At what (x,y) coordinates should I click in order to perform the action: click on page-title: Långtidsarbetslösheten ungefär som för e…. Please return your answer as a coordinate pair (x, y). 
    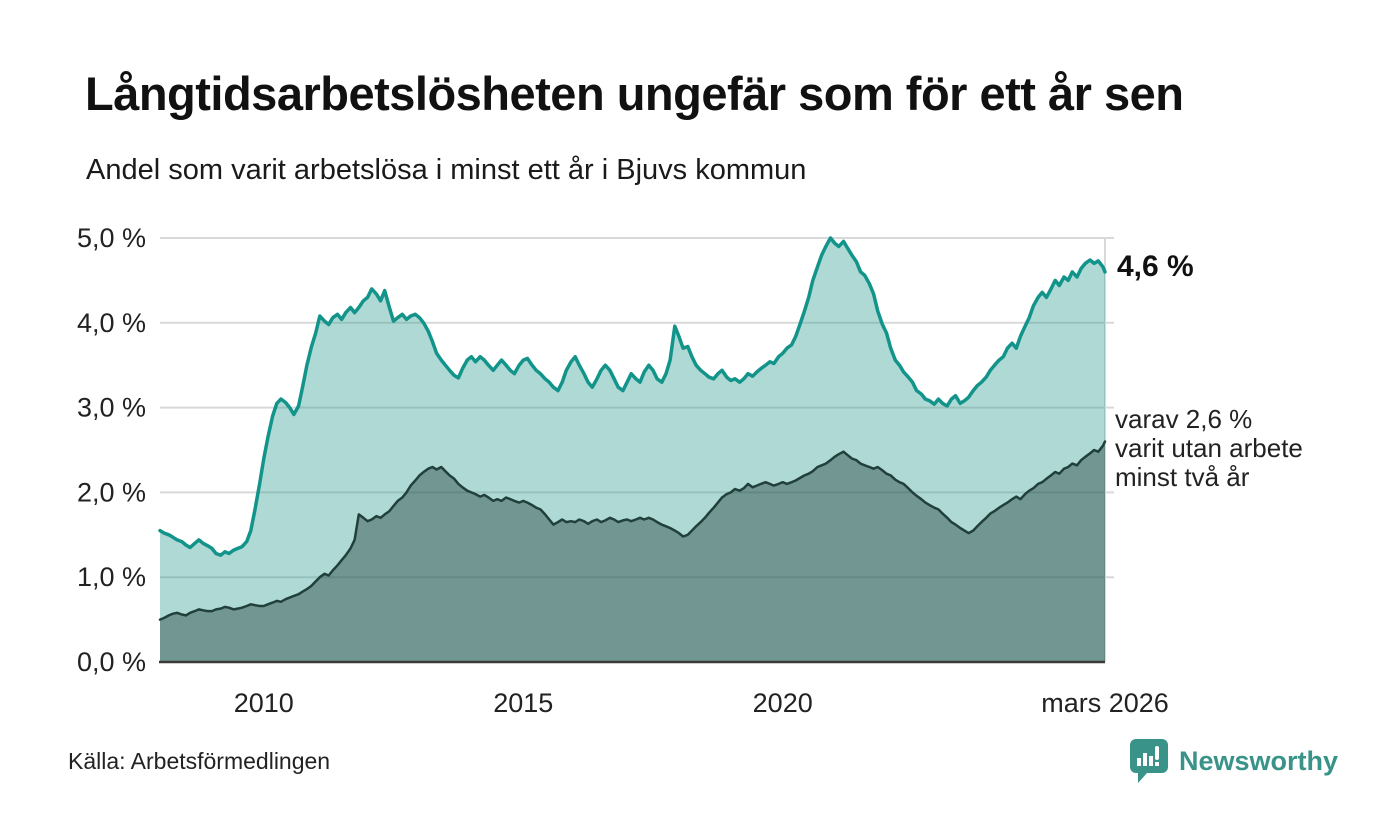
    Looking at the image, I should click on (634, 93).